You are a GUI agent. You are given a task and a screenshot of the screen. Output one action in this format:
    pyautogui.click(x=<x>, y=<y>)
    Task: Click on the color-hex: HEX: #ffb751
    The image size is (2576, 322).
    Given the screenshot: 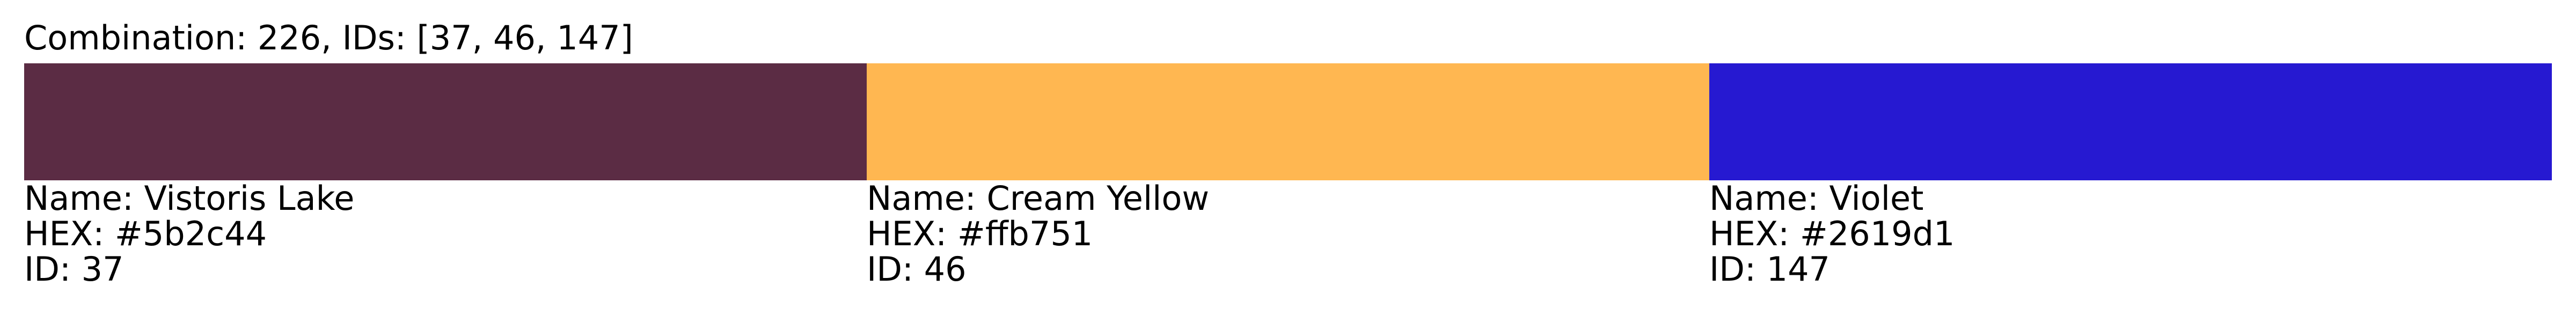 What is the action you would take?
    pyautogui.click(x=980, y=233)
    